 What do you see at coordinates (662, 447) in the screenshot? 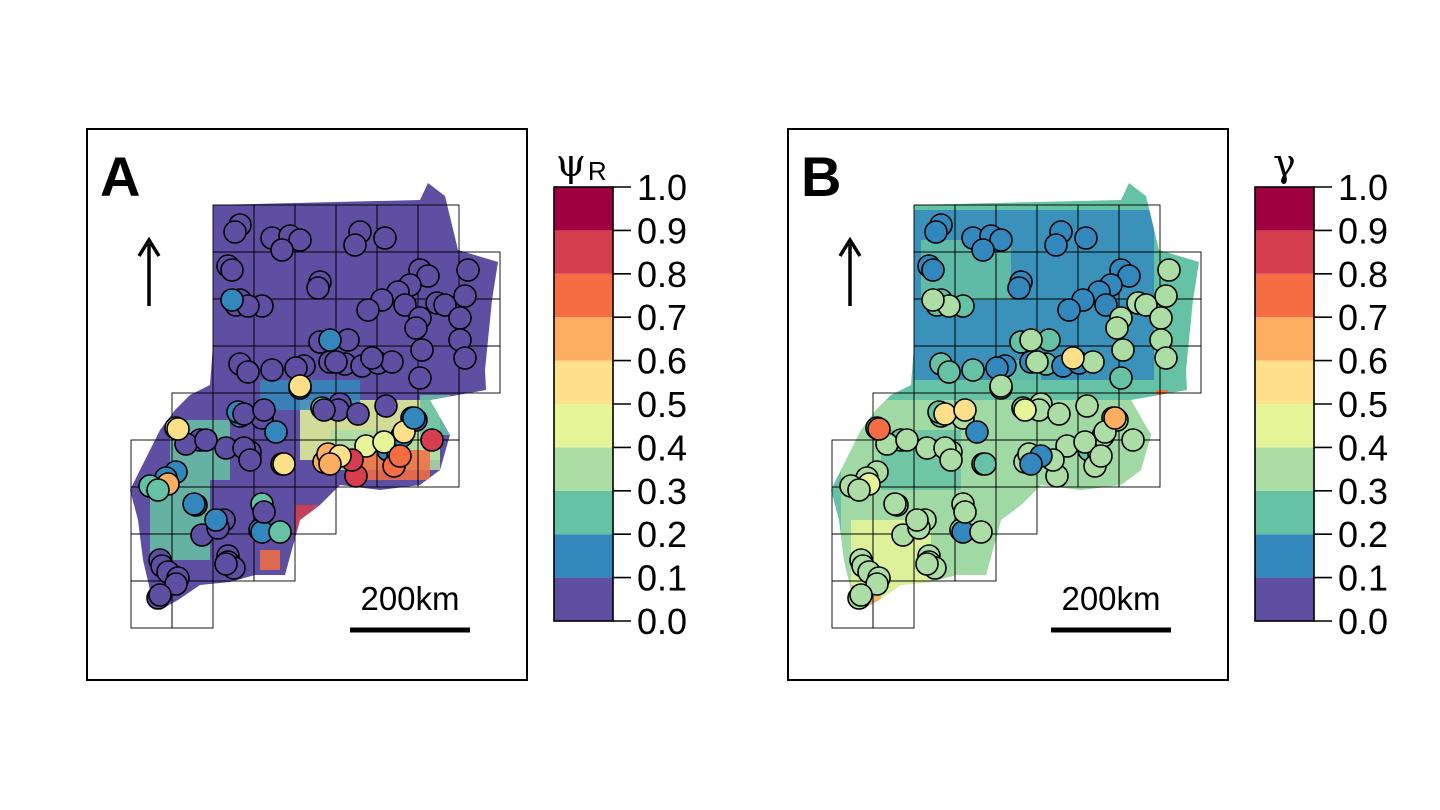
I see `panel-a-legend-tick-label: 0.4` at bounding box center [662, 447].